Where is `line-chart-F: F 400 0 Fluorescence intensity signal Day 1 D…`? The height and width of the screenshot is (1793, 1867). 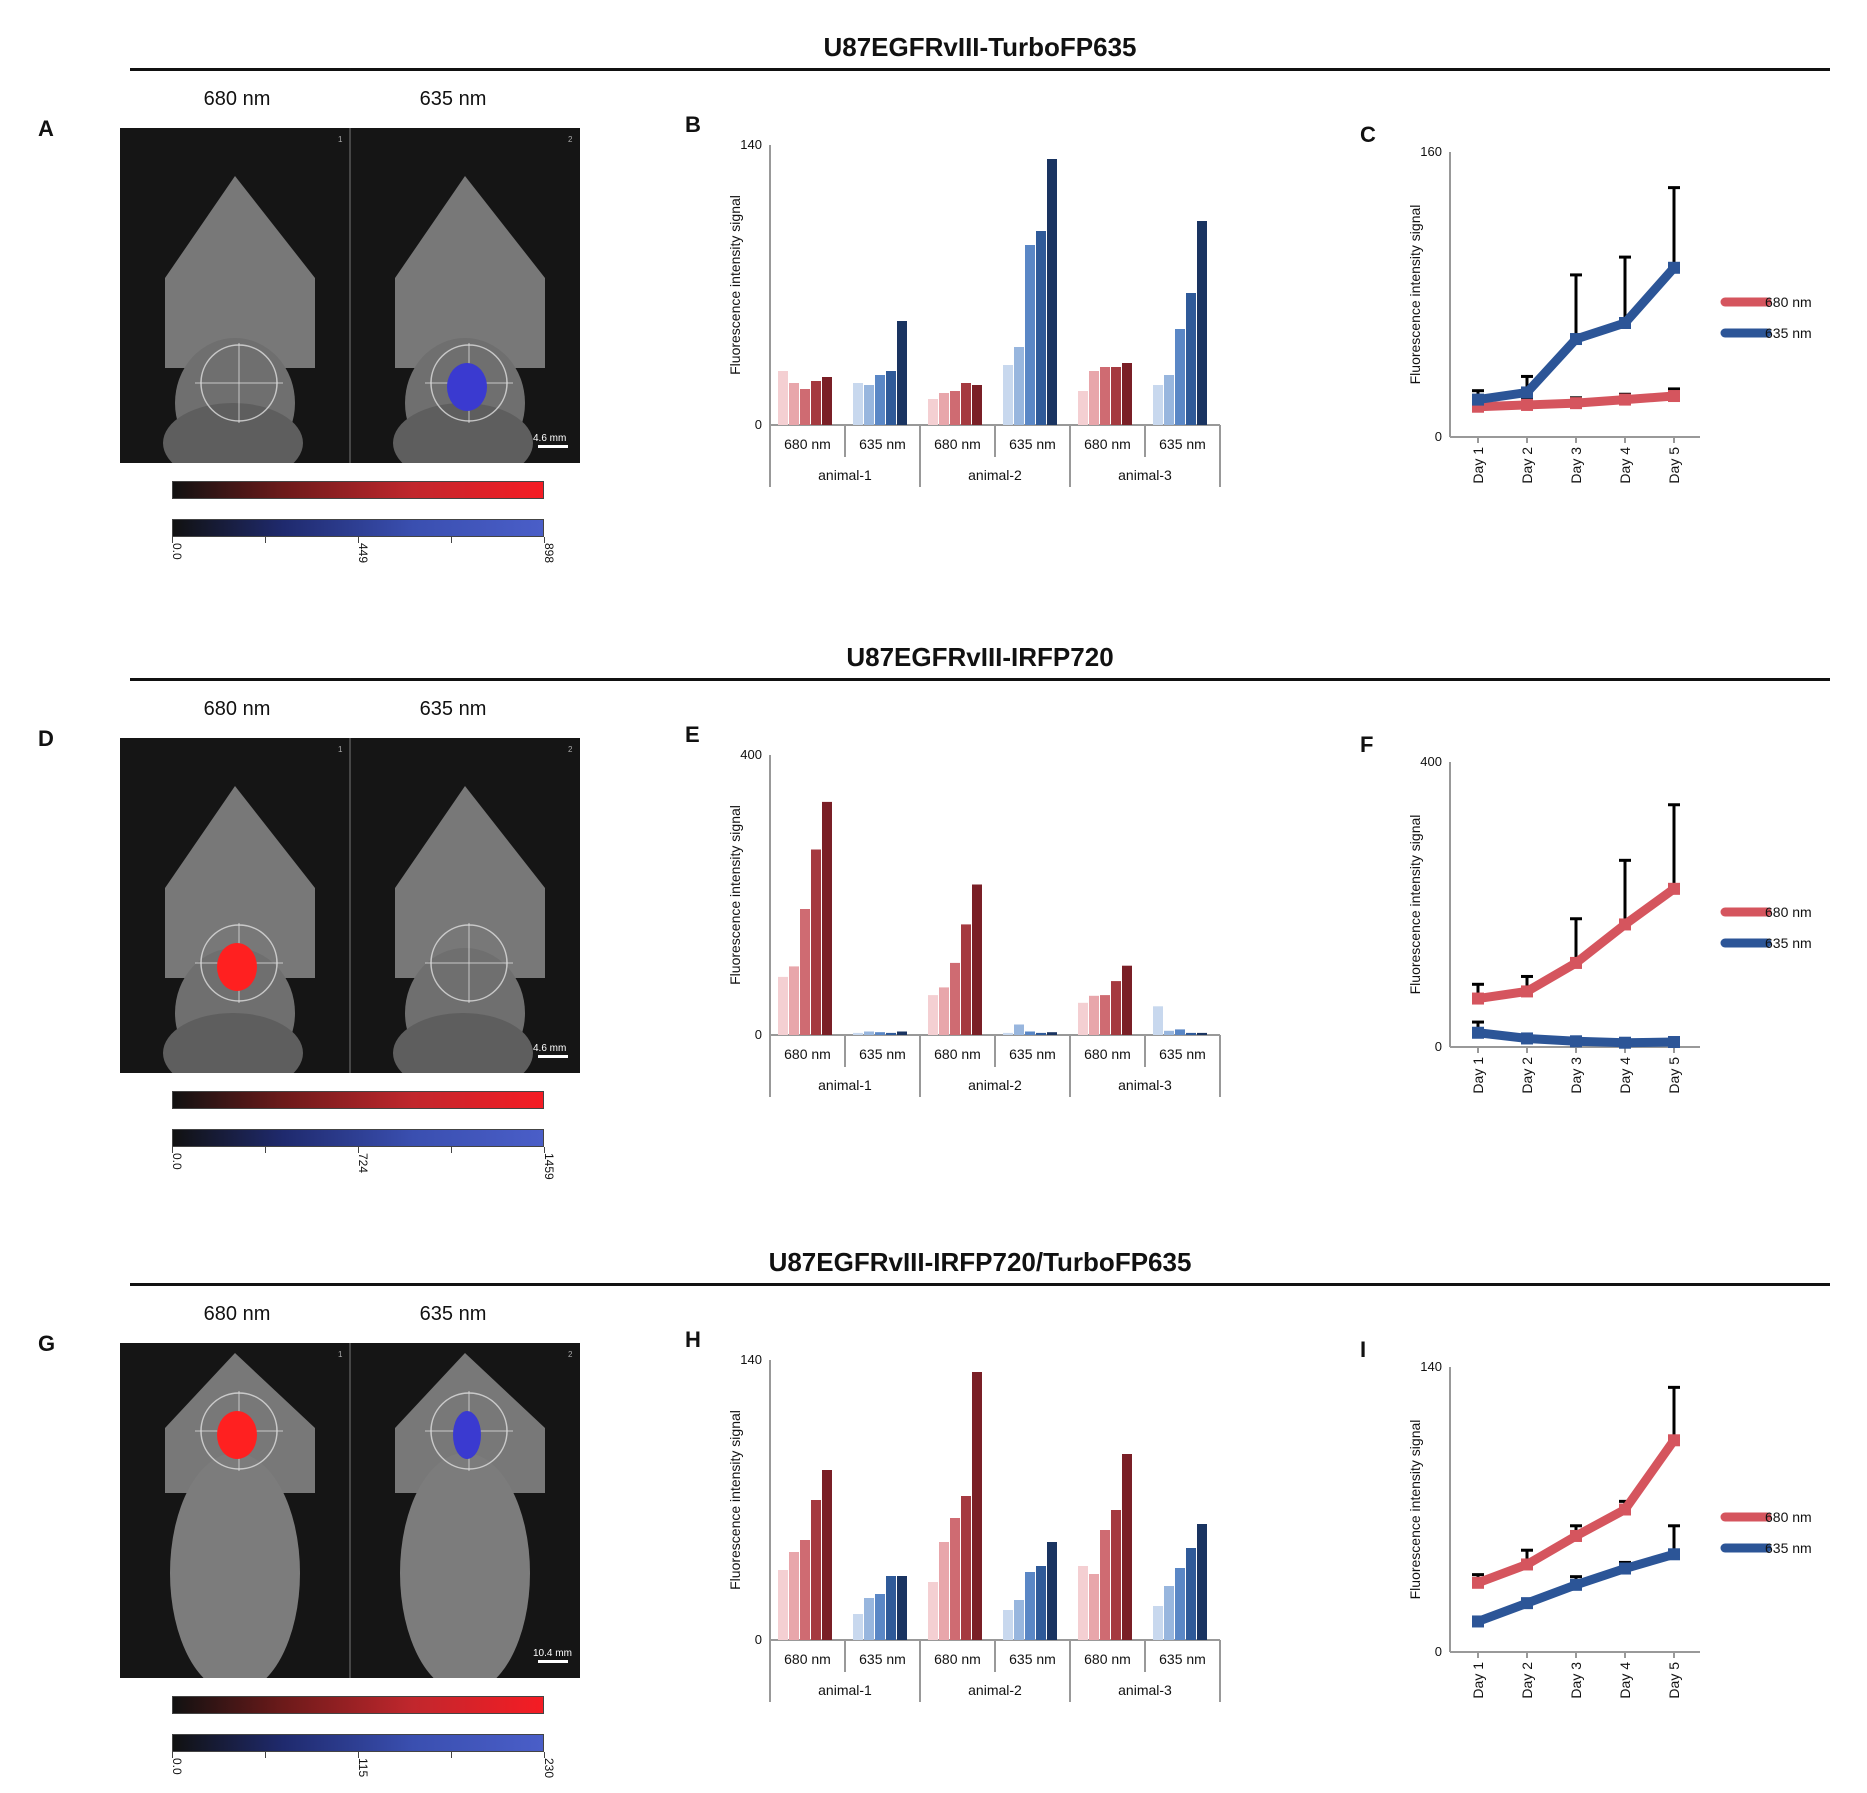 line-chart-F: F 400 0 Fluorescence intensity signal Day 1 D… is located at coordinates (1586, 913).